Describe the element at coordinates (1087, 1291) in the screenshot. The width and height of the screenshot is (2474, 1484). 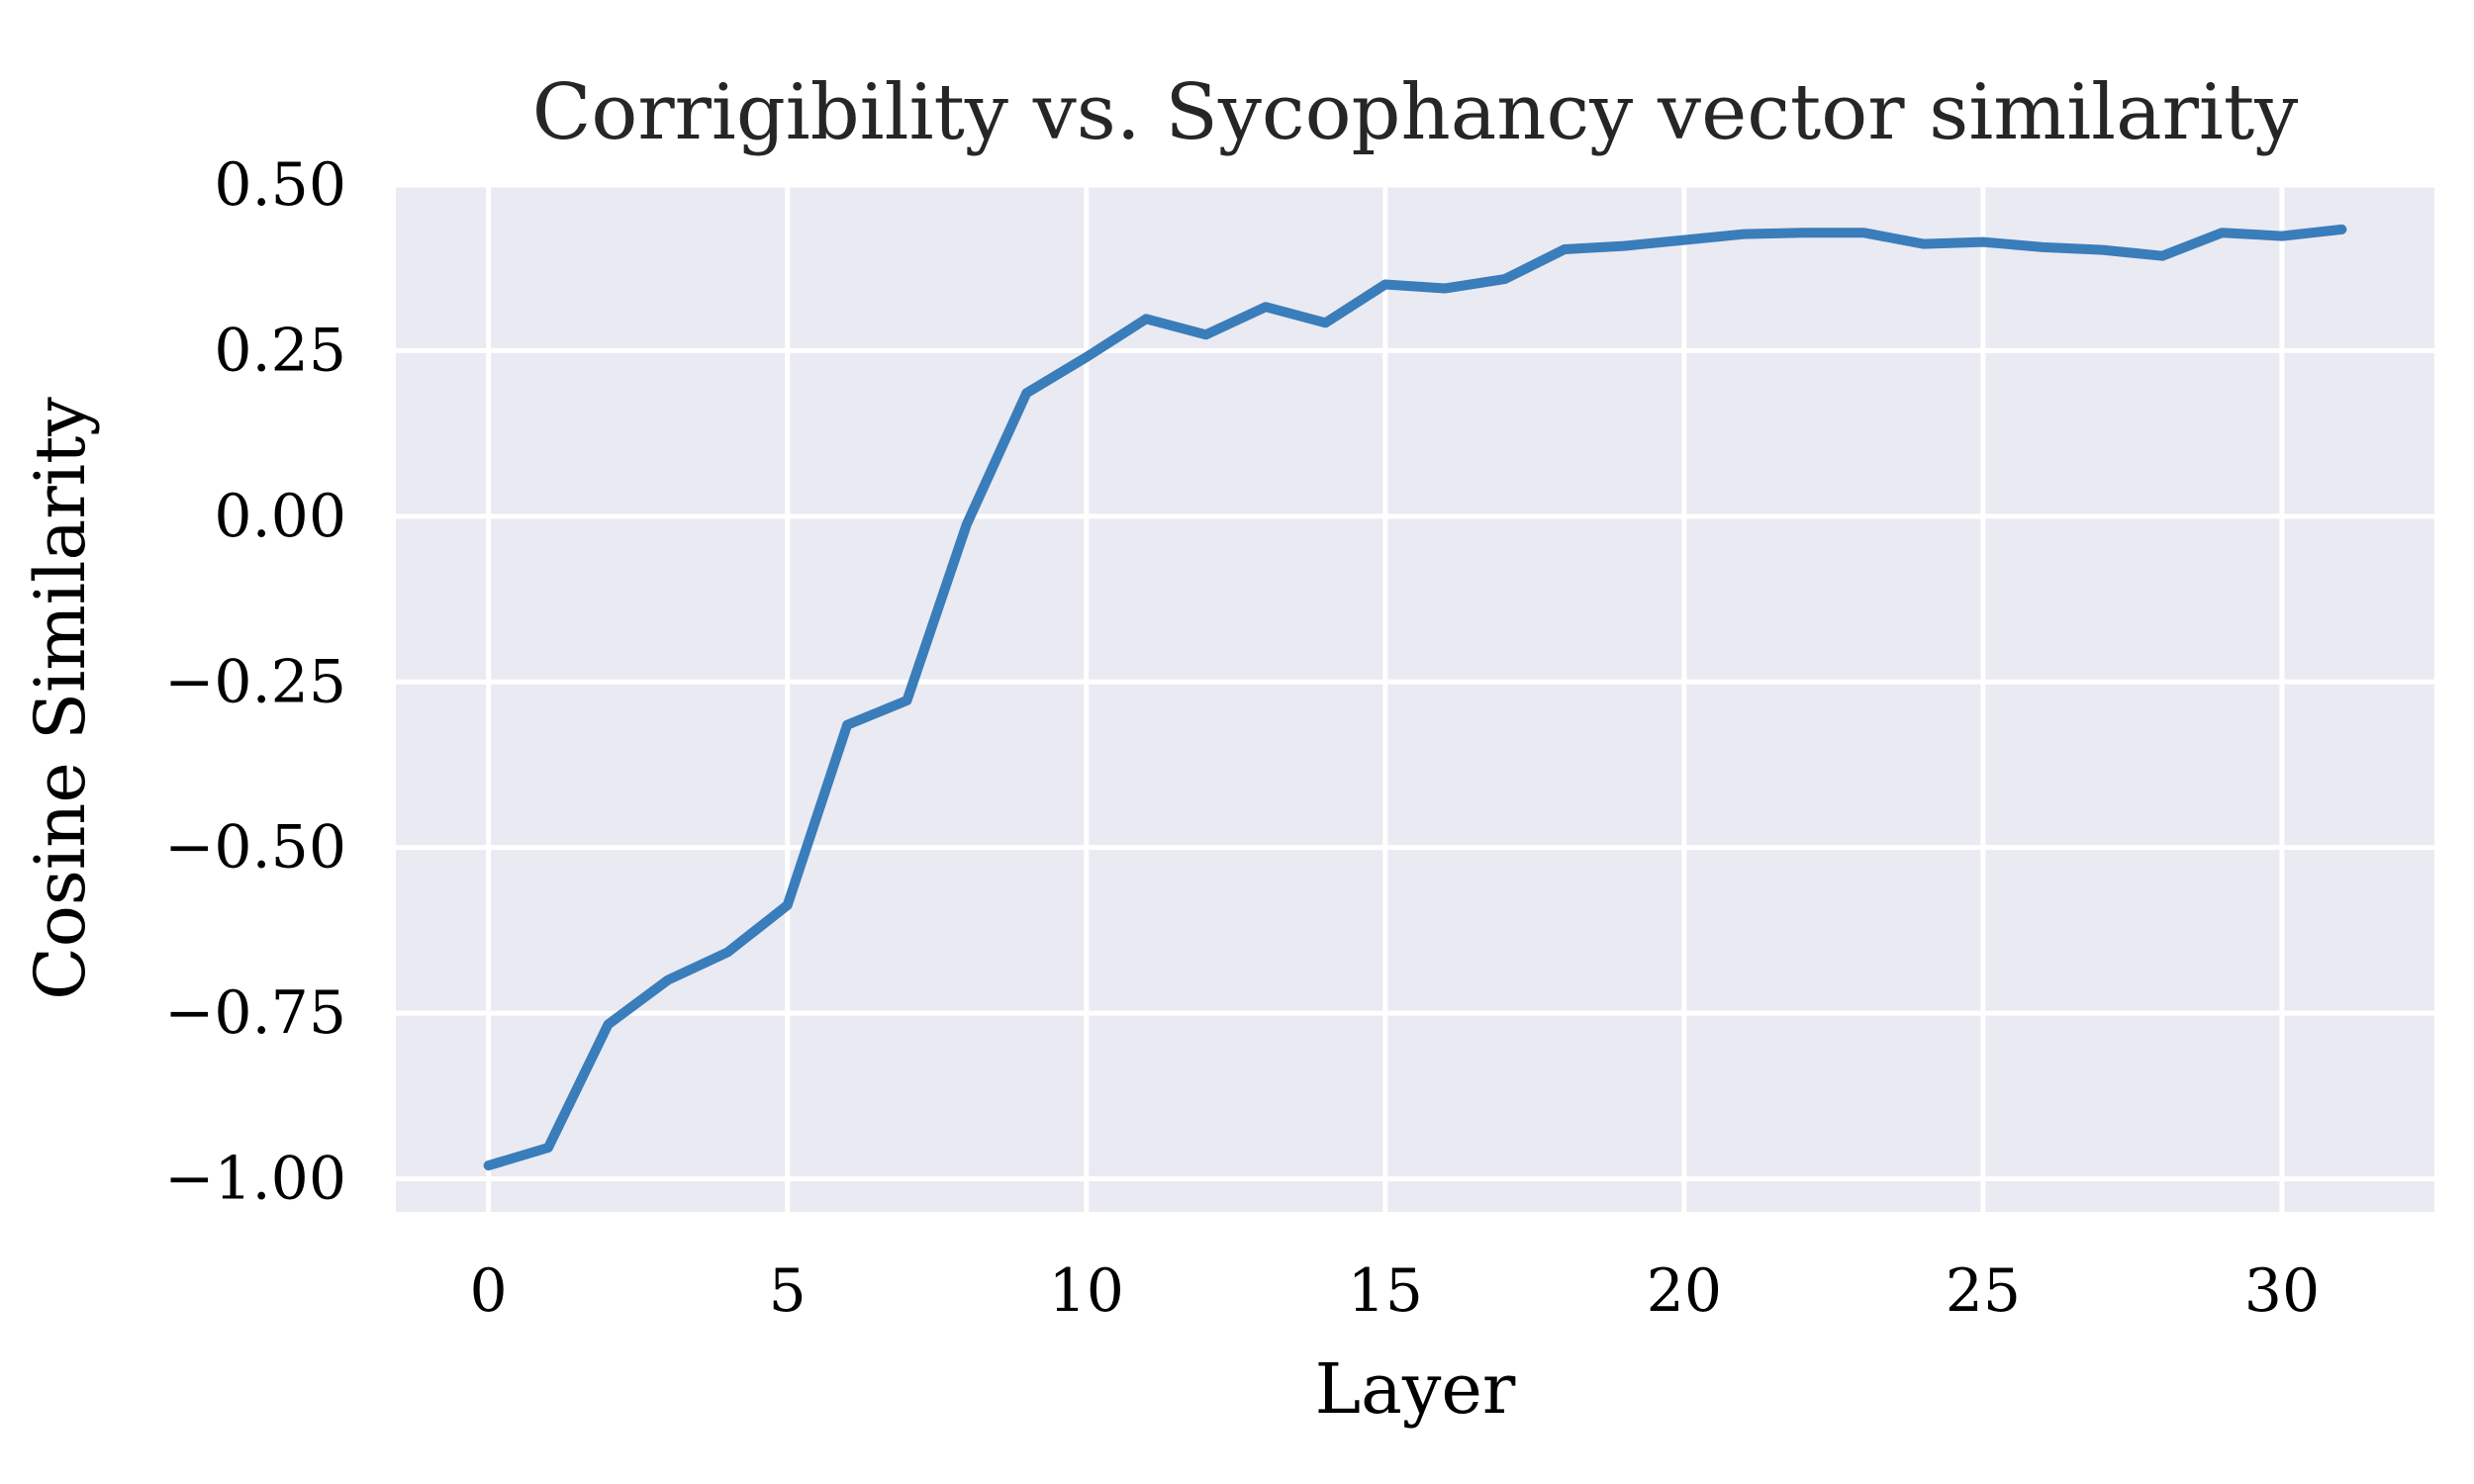
I see `x-tick-label: 10` at that location.